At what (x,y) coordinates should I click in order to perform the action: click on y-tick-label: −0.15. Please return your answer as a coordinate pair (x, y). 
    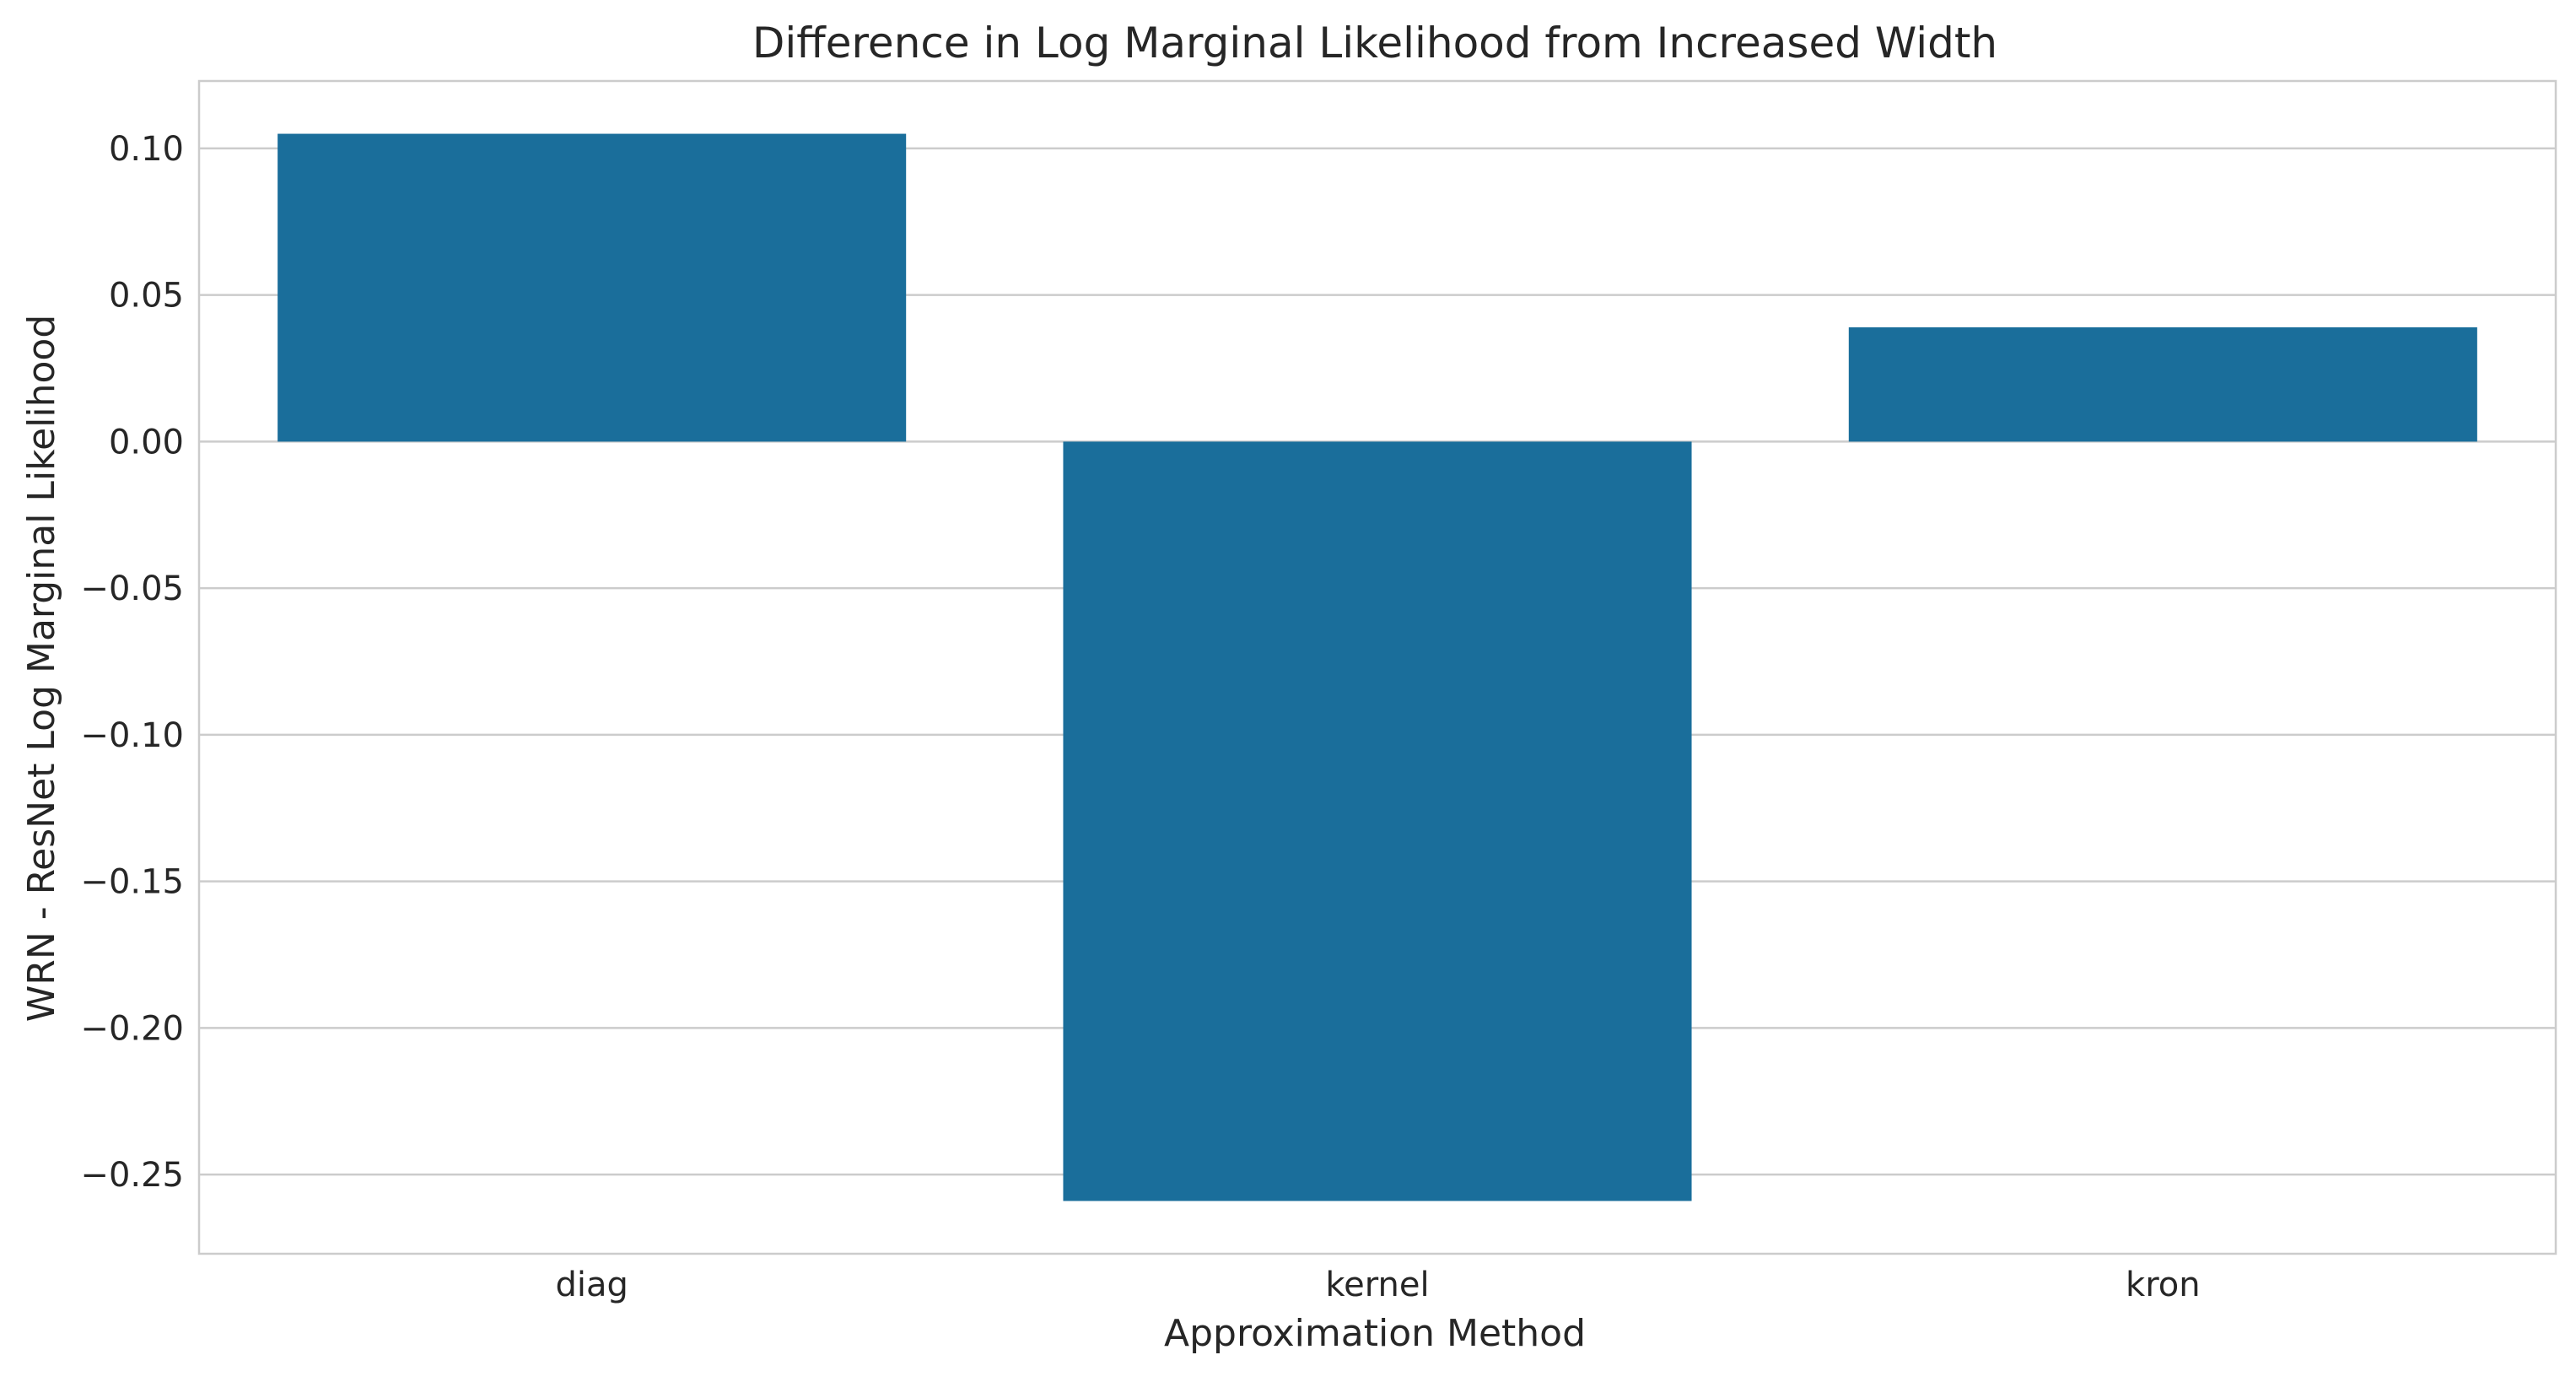
    Looking at the image, I should click on (132, 882).